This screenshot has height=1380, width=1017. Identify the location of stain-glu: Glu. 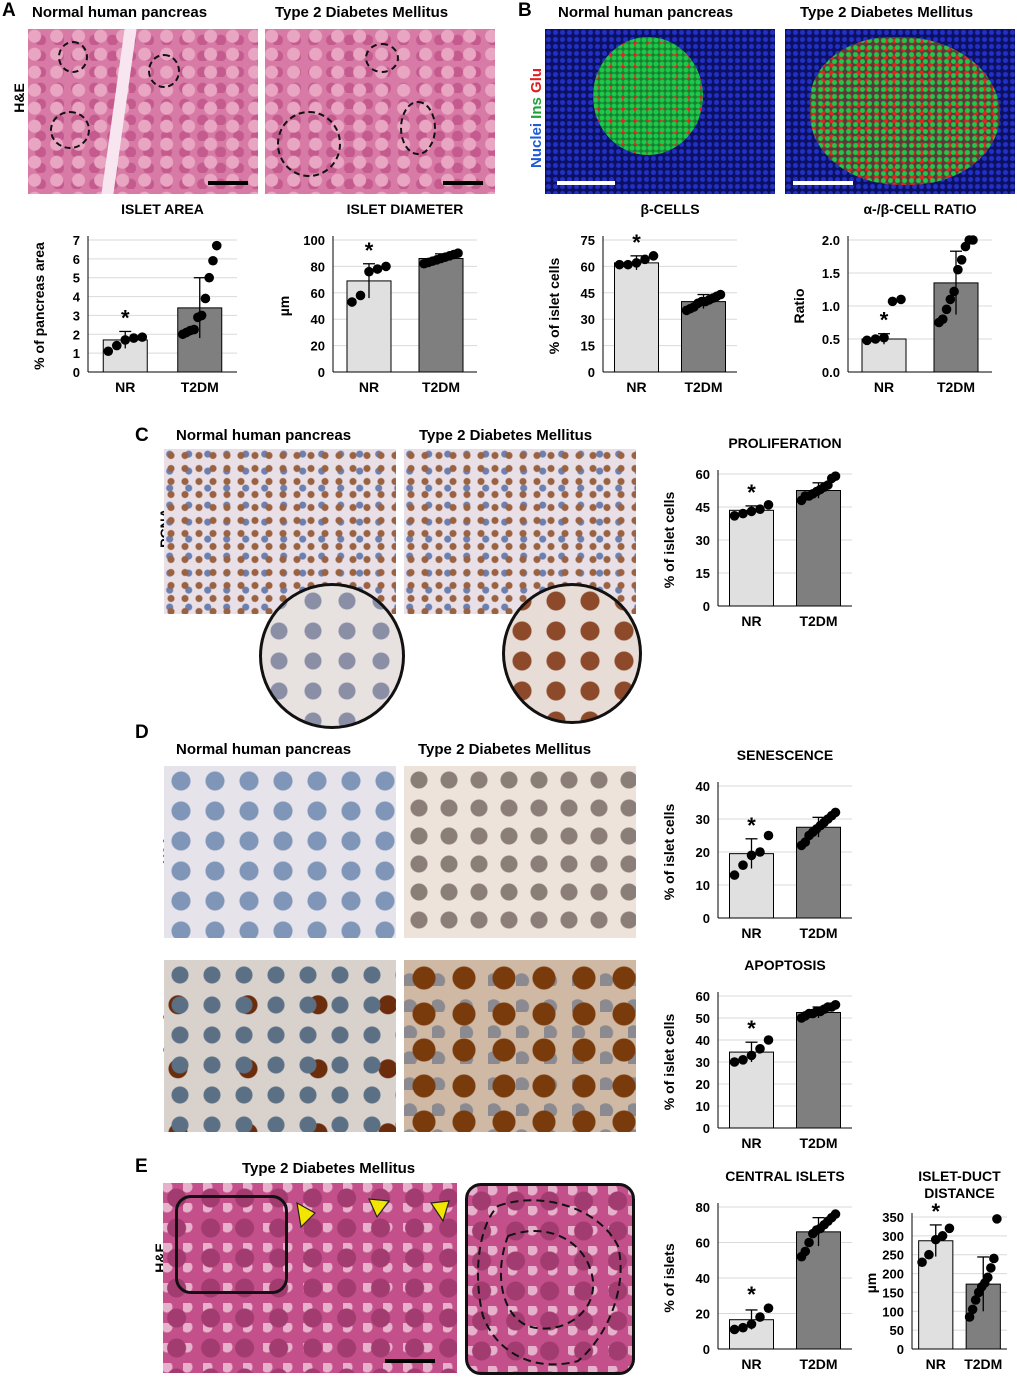
(536, 80).